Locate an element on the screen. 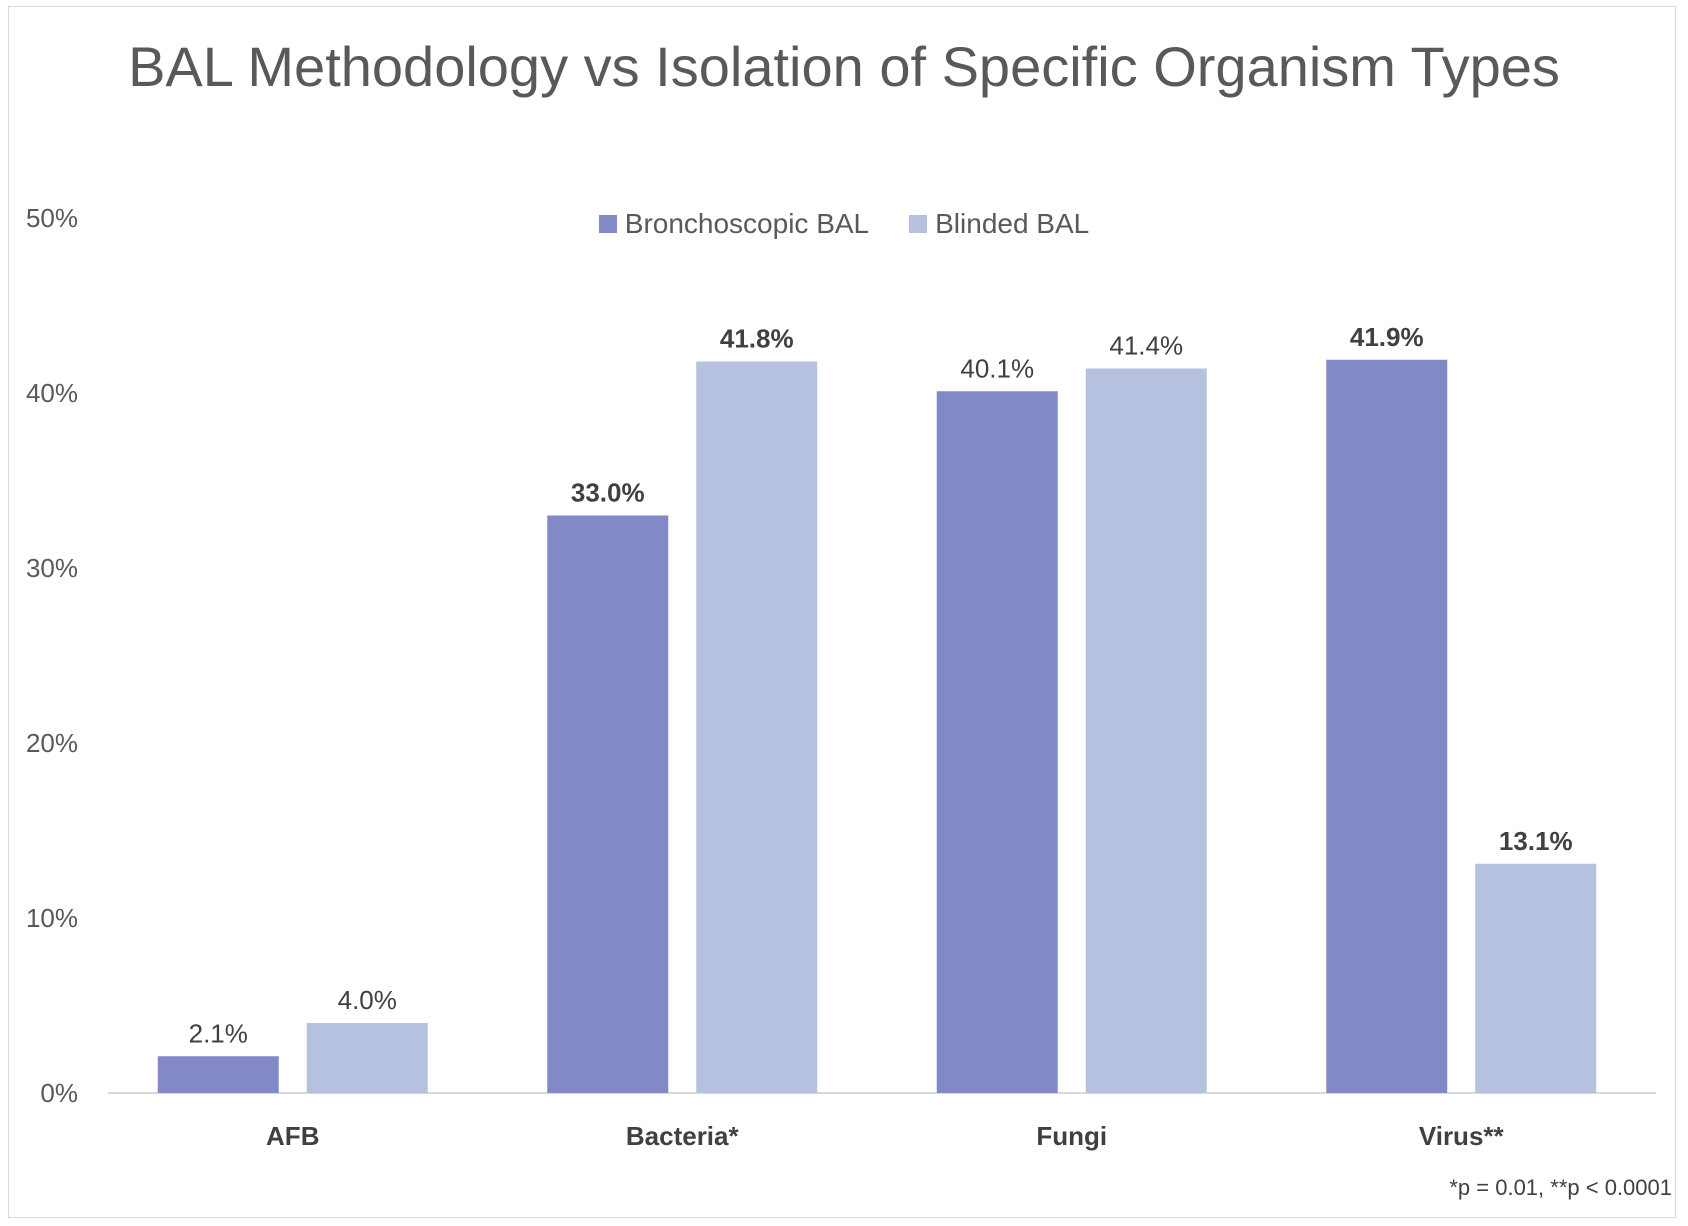 This screenshot has width=1688, height=1226. data-label: 41.9% is located at coordinates (1387, 337).